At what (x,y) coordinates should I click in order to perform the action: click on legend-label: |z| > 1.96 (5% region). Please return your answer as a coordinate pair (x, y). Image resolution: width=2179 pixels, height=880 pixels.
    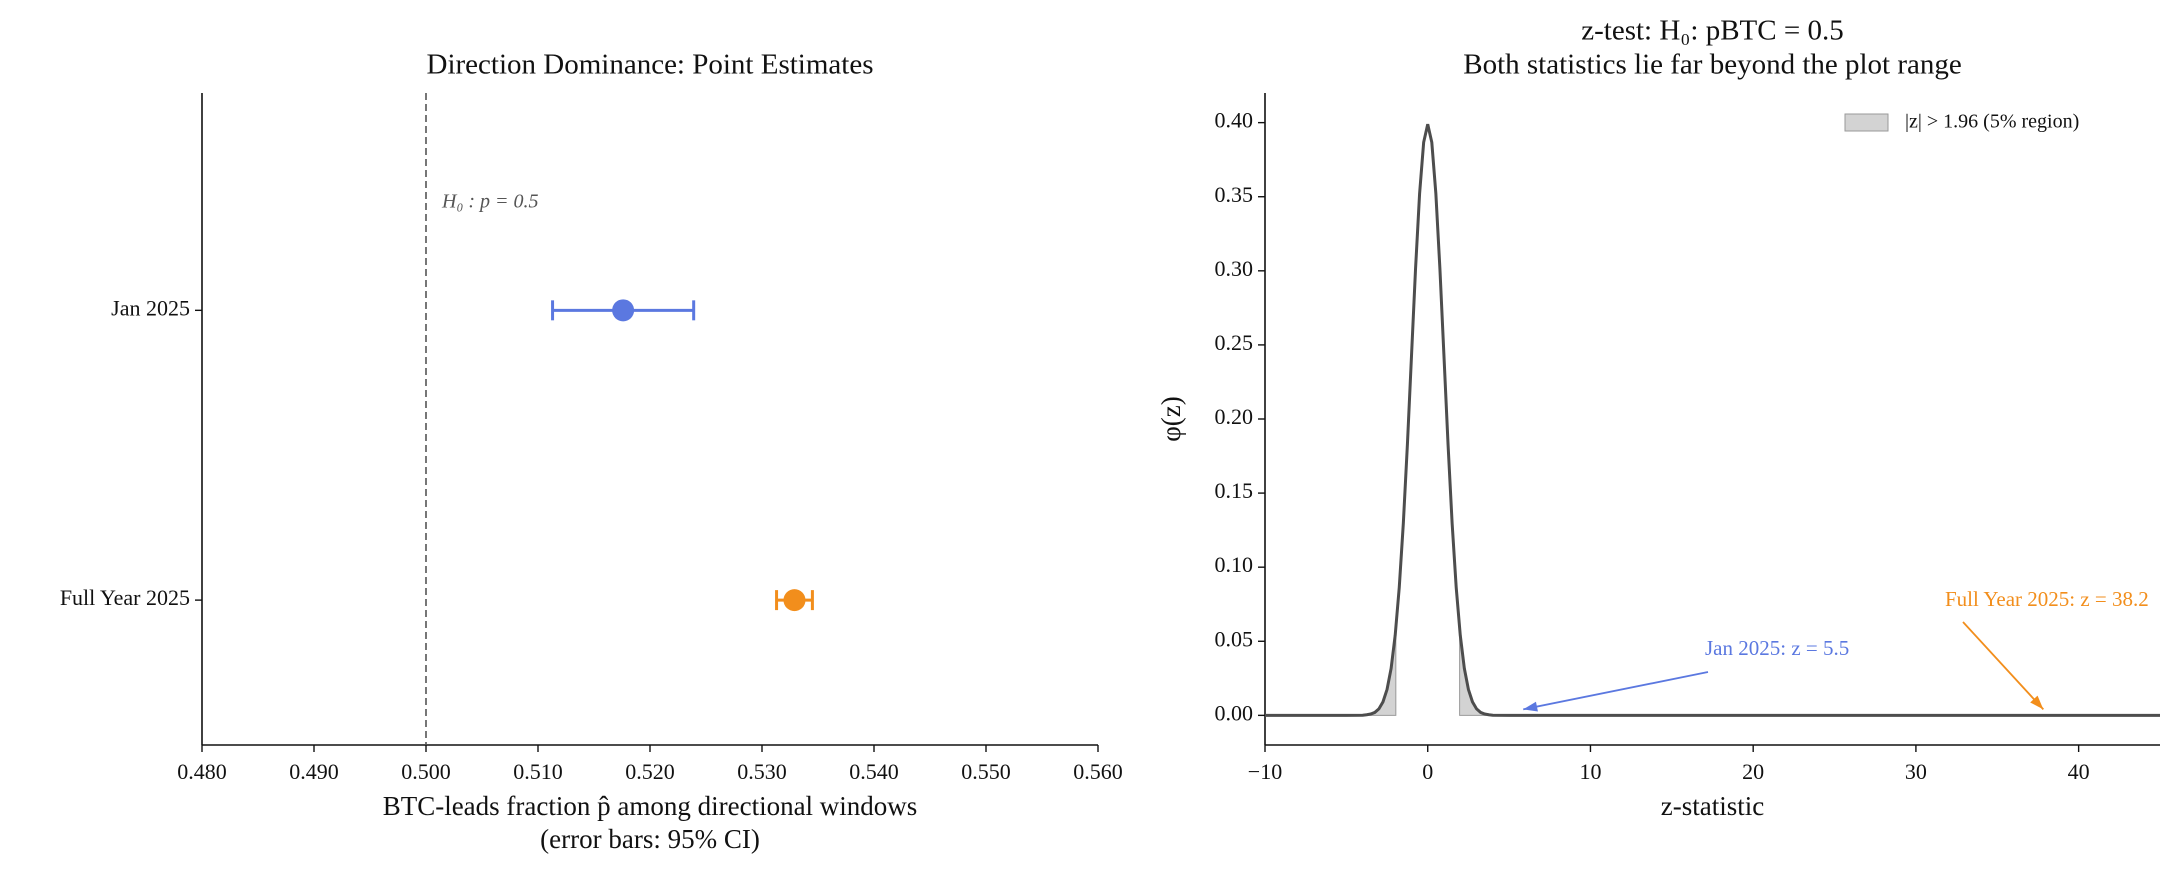
    Looking at the image, I should click on (1992, 122).